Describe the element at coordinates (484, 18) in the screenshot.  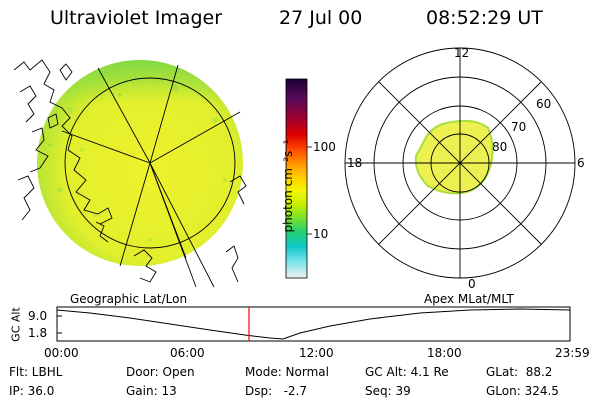
I see `time-label: 08:52:29 UT` at that location.